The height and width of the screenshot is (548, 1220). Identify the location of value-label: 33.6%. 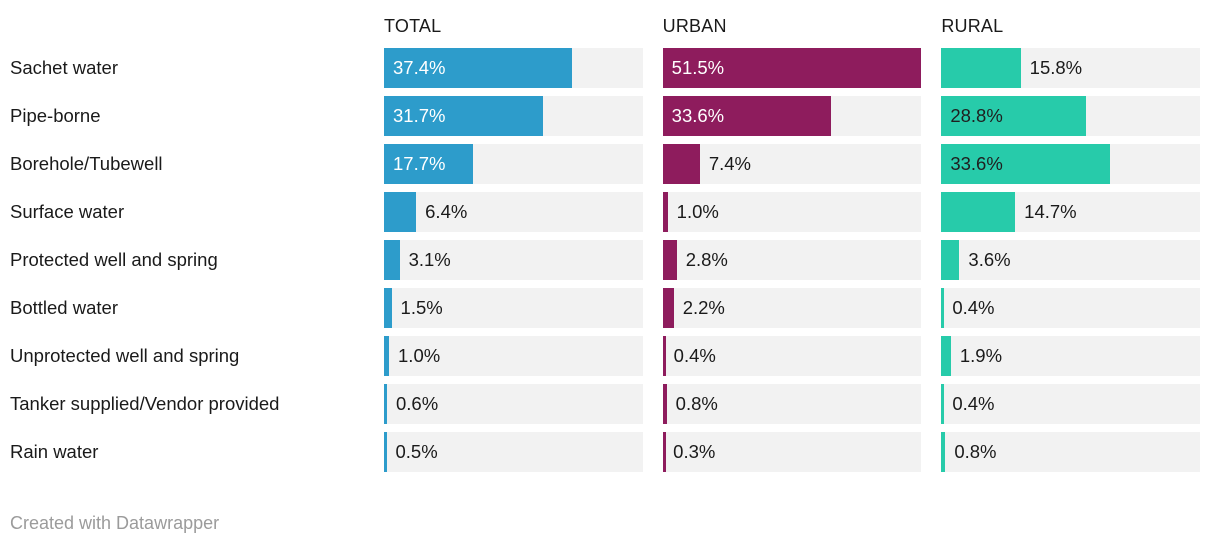
(976, 163).